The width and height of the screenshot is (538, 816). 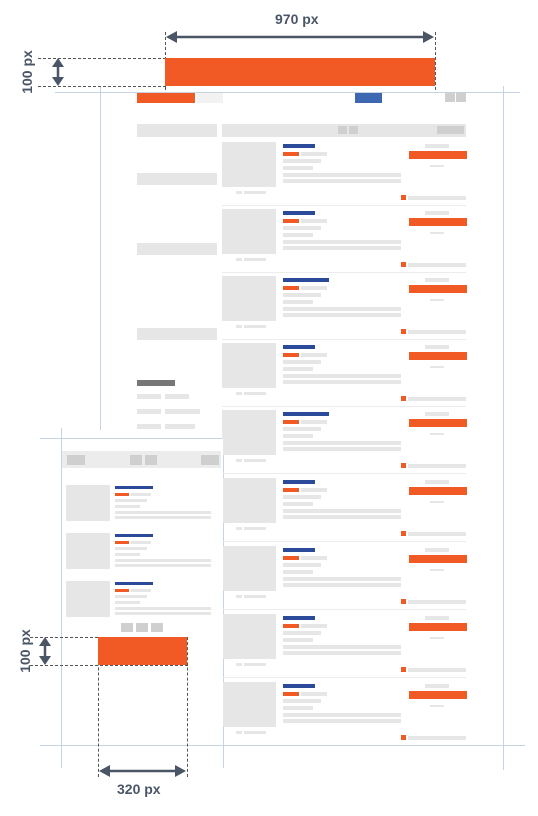 What do you see at coordinates (76, 460) in the screenshot?
I see `mobile-header-logo` at bounding box center [76, 460].